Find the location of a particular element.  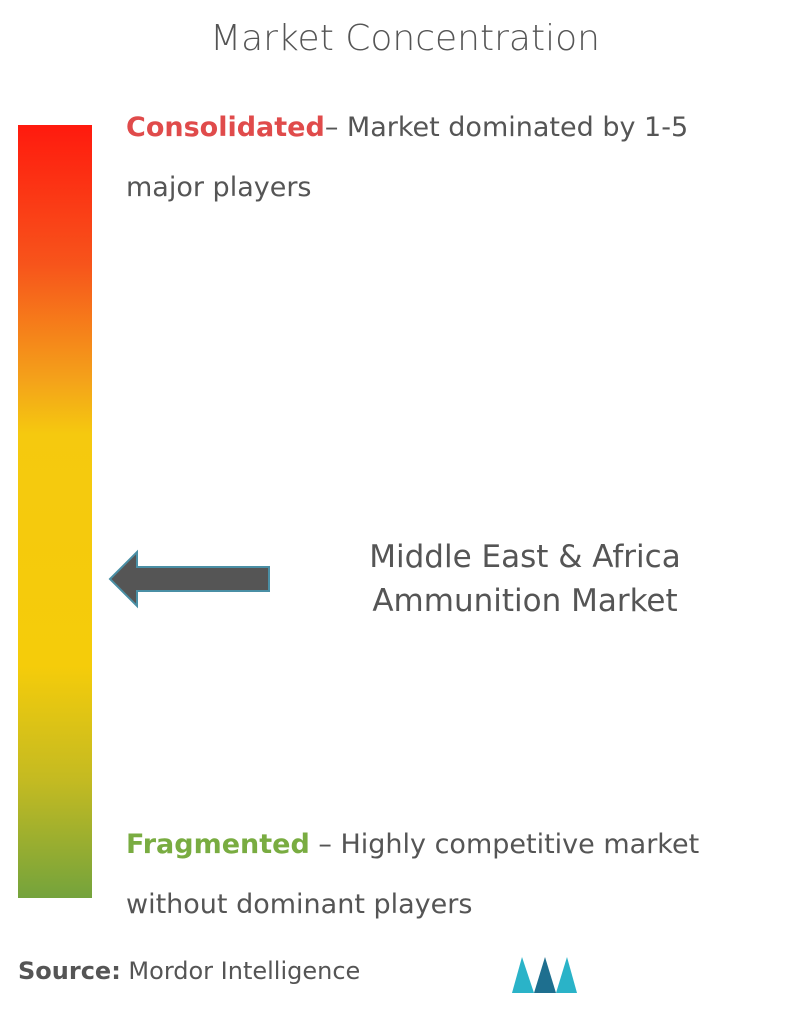

source-text: Mordor Intelligence is located at coordinates (240, 971).